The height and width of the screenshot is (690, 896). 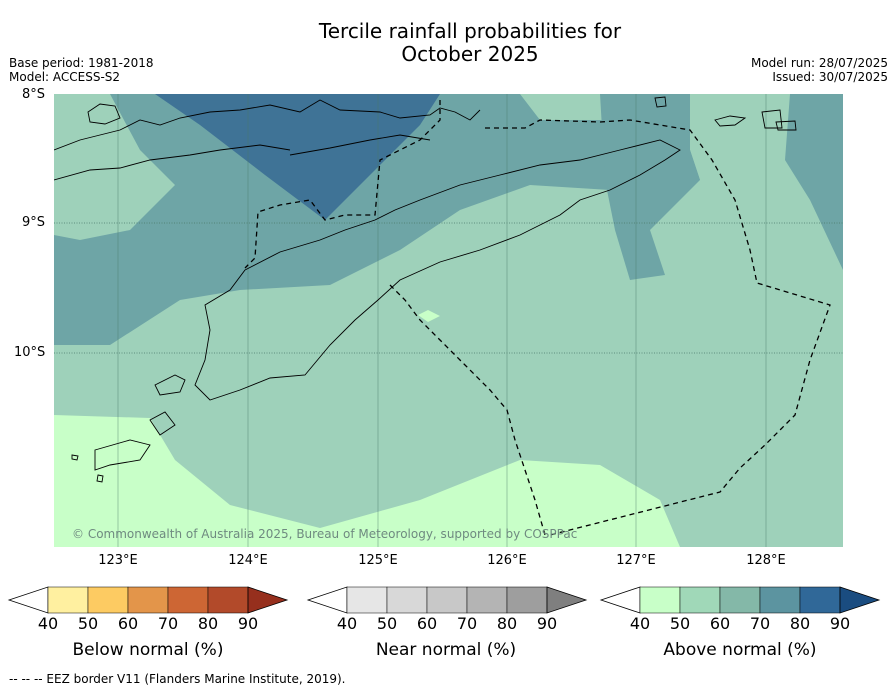 What do you see at coordinates (650, 187) in the screenshot?
I see `region-above-60-east` at bounding box center [650, 187].